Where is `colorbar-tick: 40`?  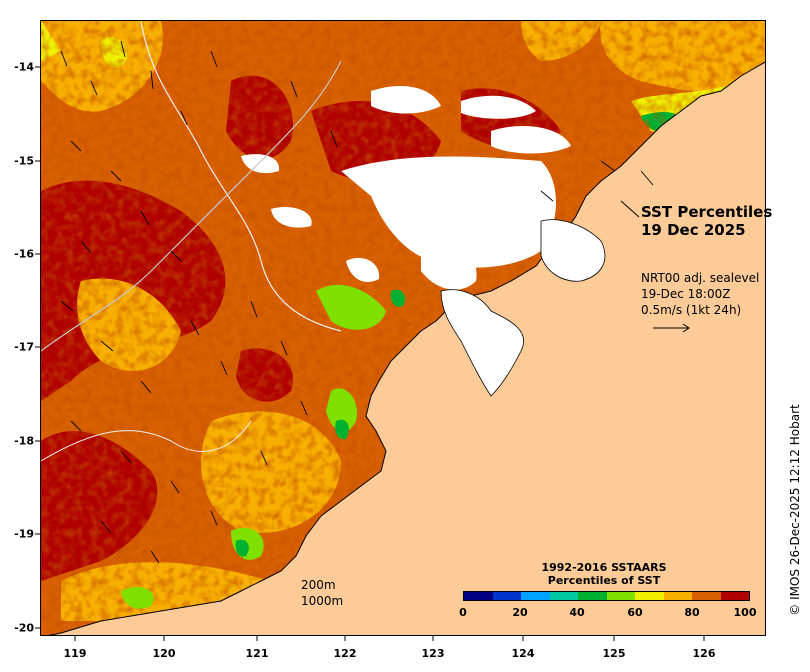 colorbar-tick: 40 is located at coordinates (577, 612).